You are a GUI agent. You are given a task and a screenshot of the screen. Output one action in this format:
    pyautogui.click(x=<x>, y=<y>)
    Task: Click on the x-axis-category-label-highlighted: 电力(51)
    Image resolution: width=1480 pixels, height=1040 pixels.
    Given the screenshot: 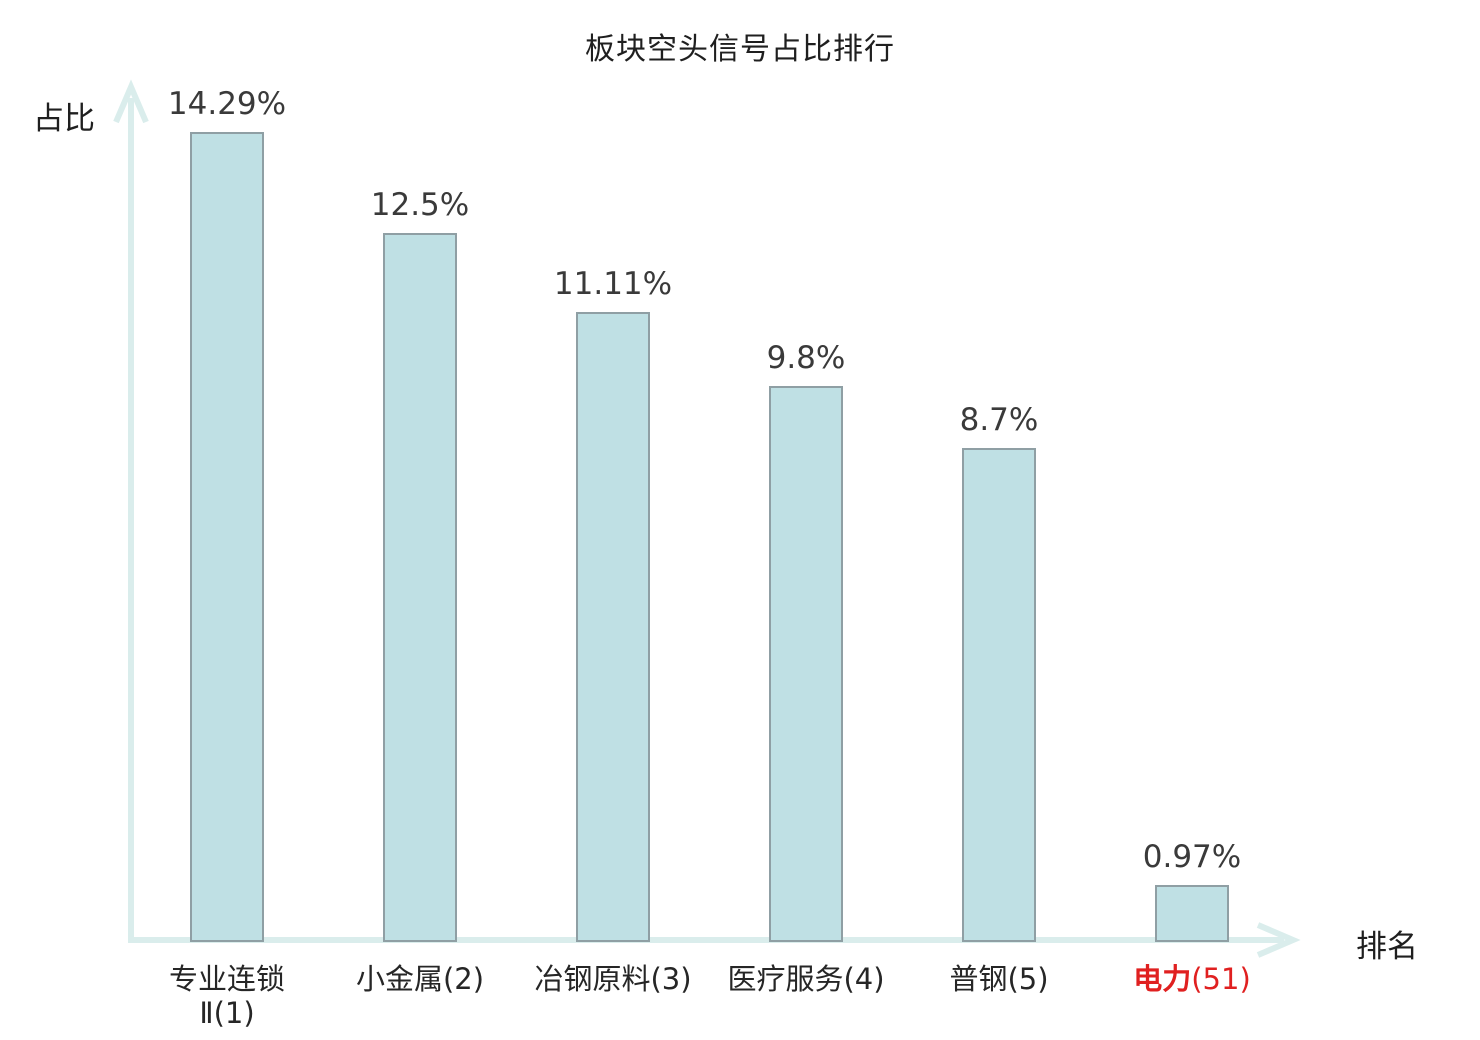 What is the action you would take?
    pyautogui.click(x=1192, y=979)
    